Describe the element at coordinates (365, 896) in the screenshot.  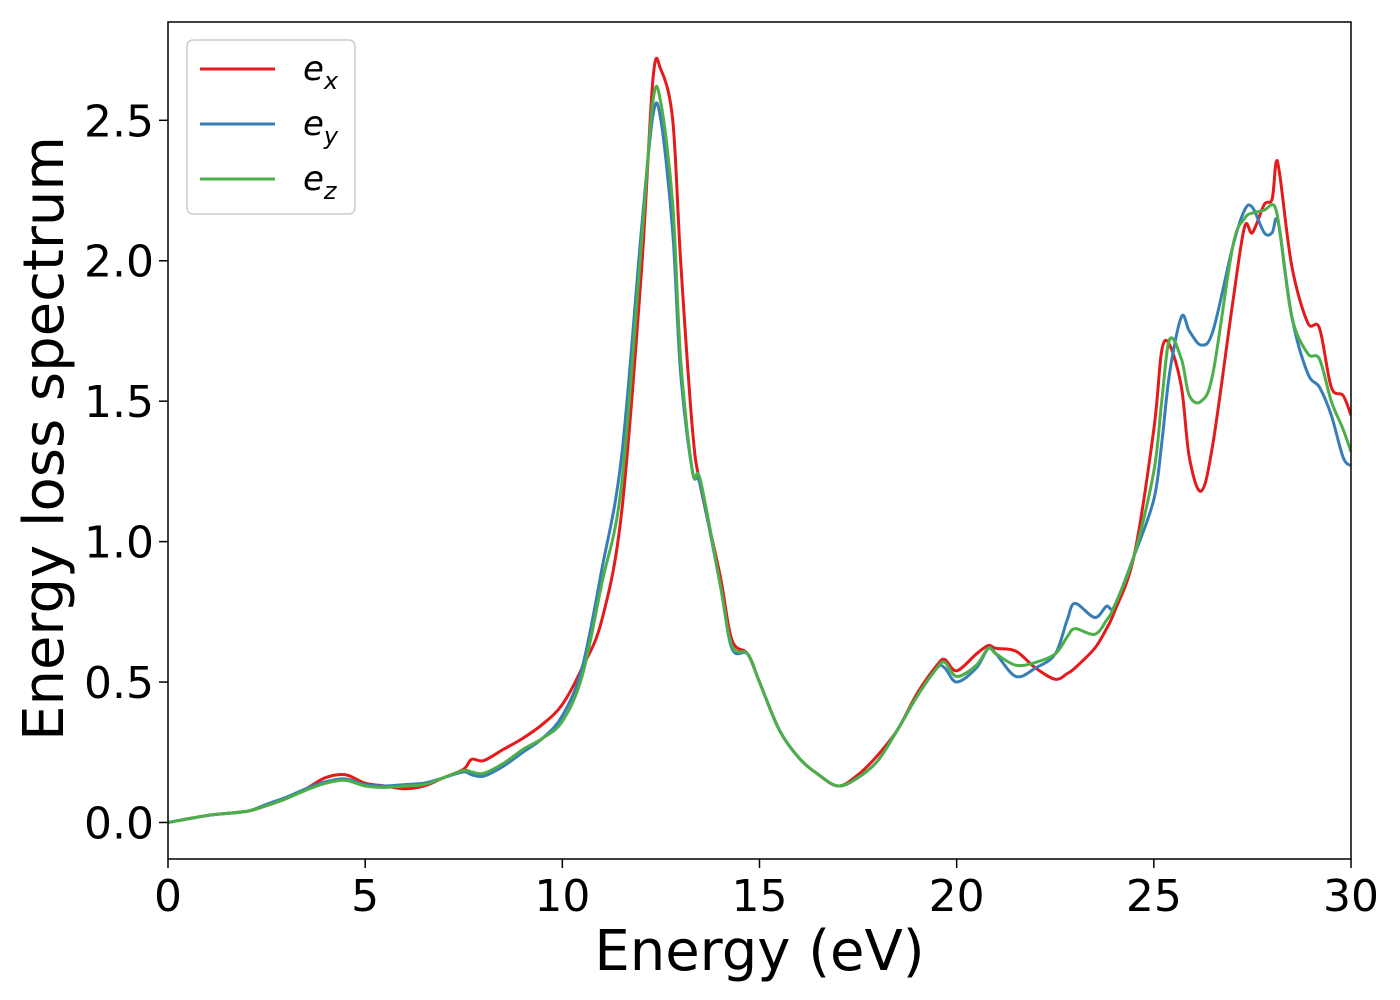
I see `x-tick-label: 5` at that location.